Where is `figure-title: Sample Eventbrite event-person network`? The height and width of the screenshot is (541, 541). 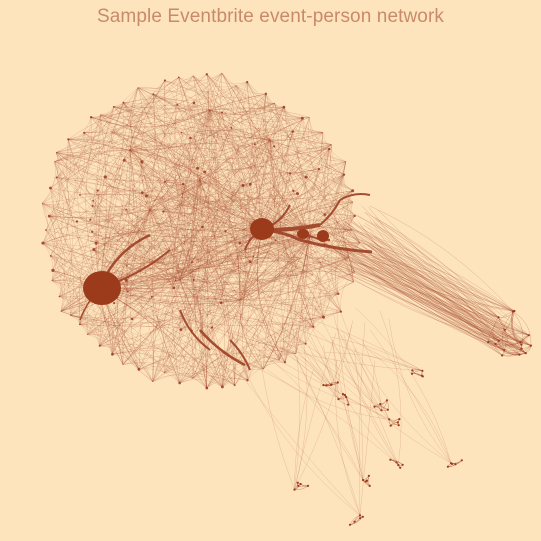 figure-title: Sample Eventbrite event-person network is located at coordinates (270, 16).